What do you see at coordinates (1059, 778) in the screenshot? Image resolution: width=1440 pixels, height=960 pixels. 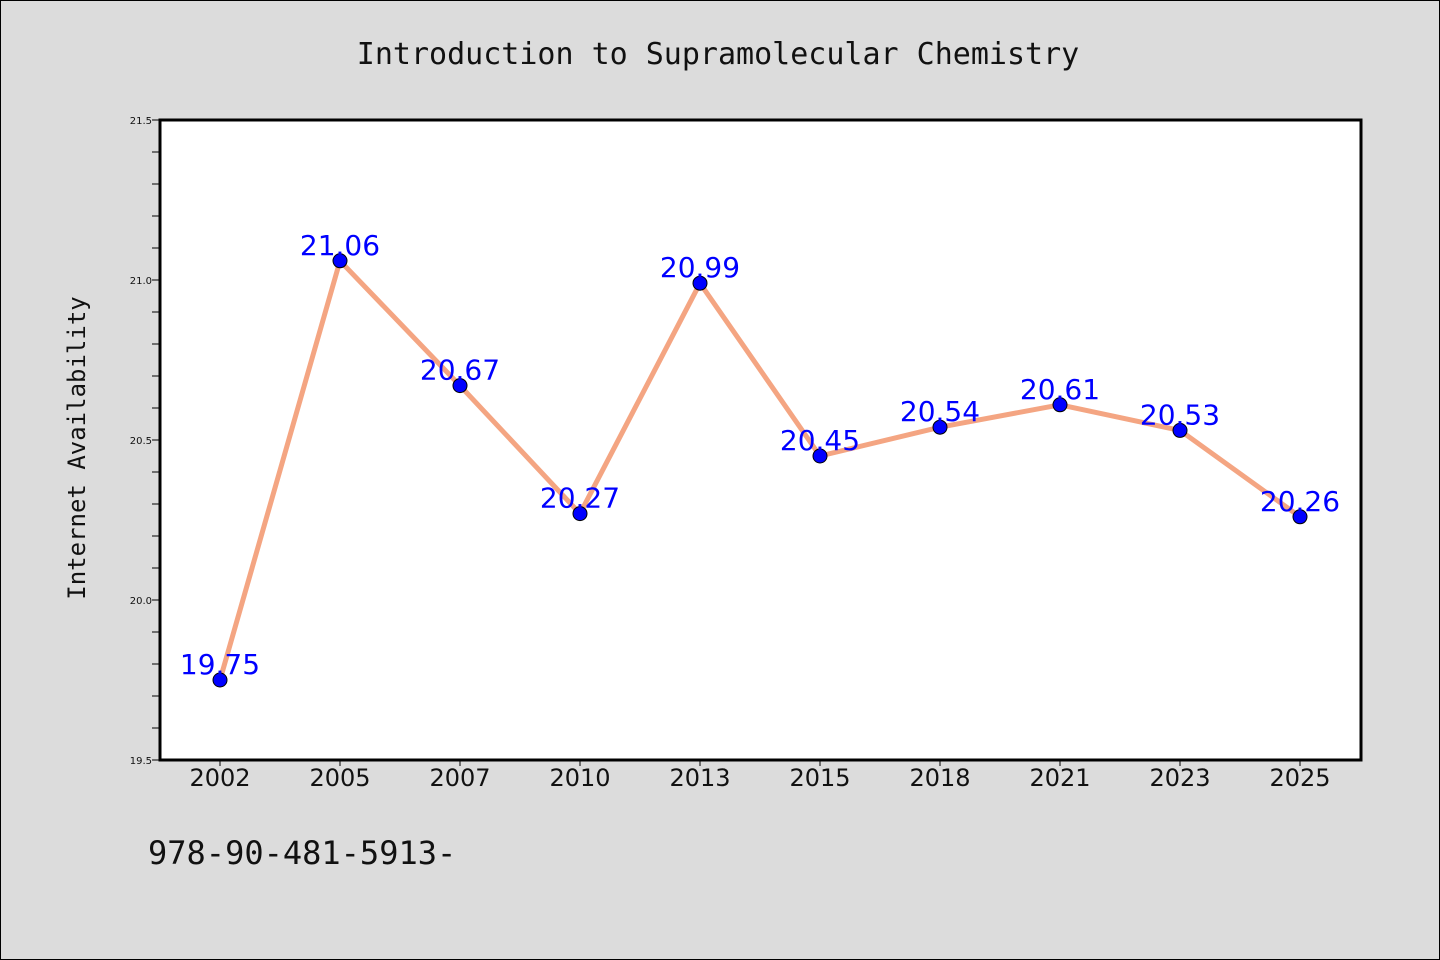 I see `x-tick-label: 2021` at bounding box center [1059, 778].